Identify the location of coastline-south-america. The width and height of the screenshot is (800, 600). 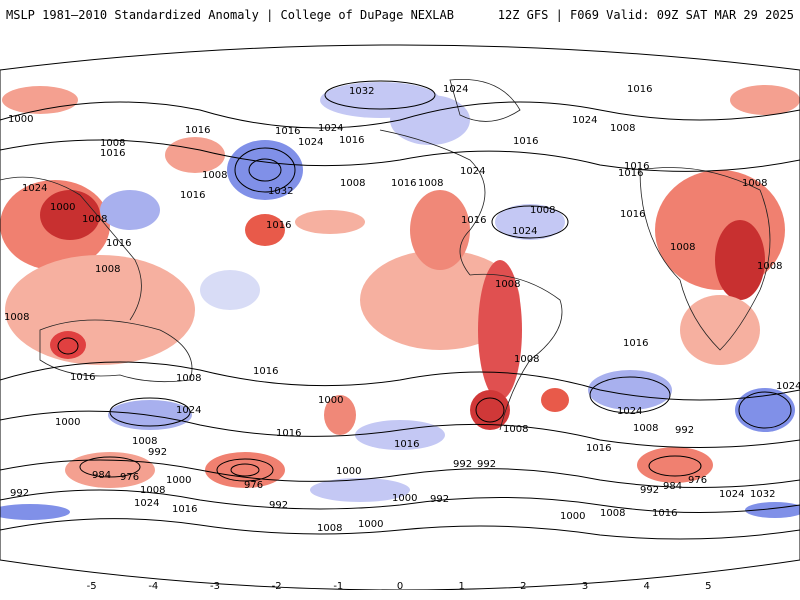
(516, 352).